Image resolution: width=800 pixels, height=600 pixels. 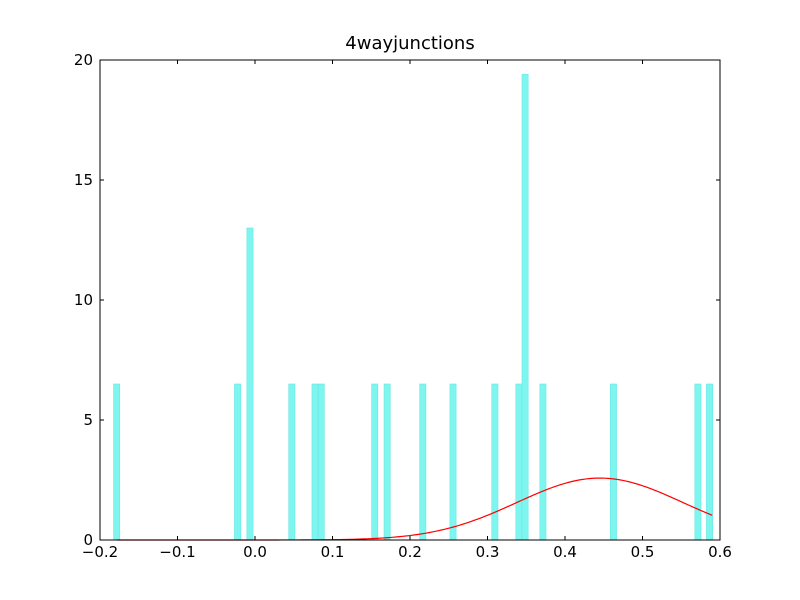 What do you see at coordinates (83, 300) in the screenshot?
I see `y-tick-label: 10` at bounding box center [83, 300].